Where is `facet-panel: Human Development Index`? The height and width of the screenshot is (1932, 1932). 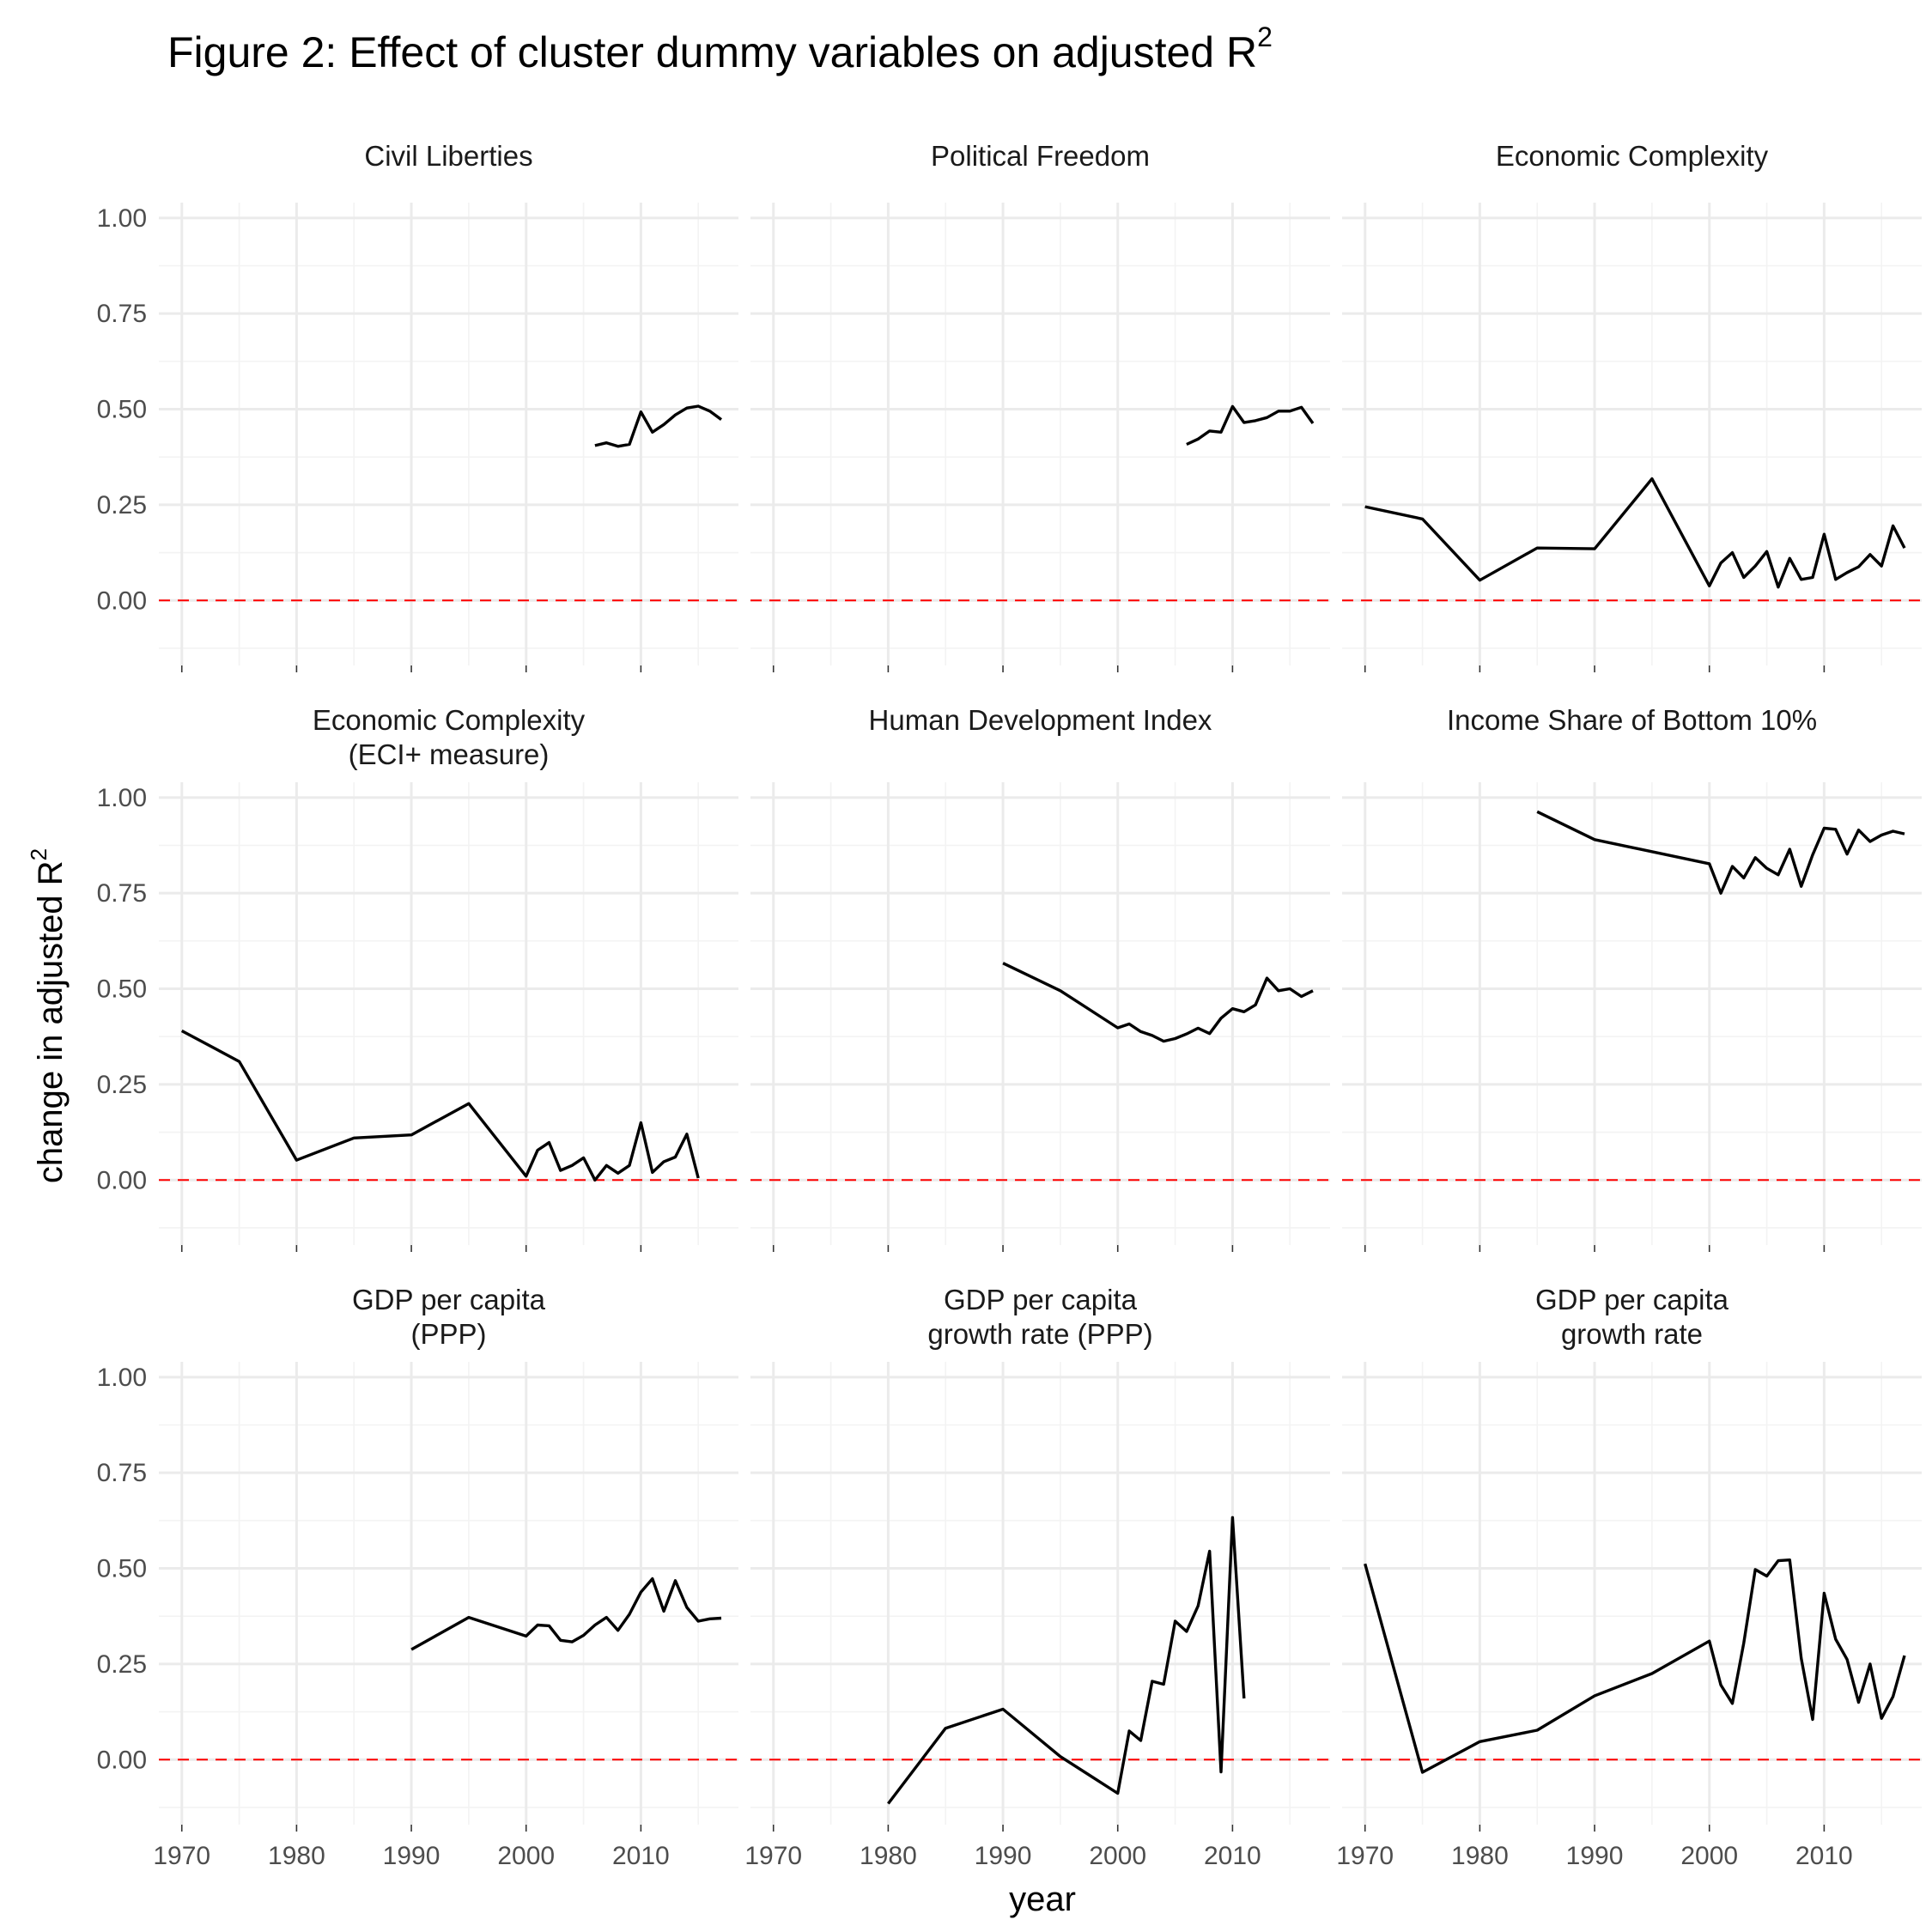 facet-panel: Human Development Index is located at coordinates (1040, 978).